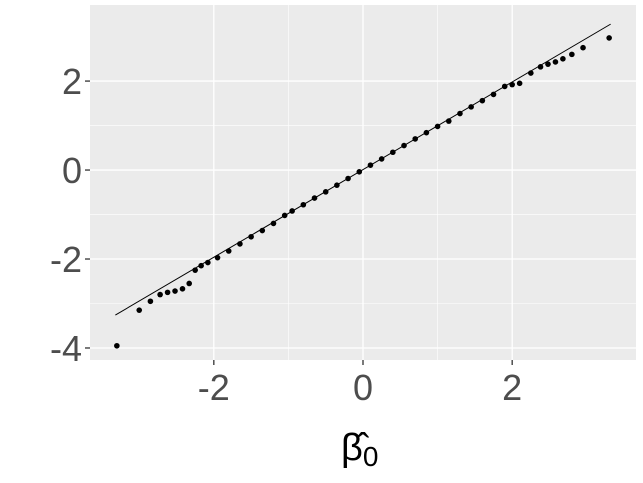 The height and width of the screenshot is (483, 643). I want to click on y-tick-label: -4, so click(66, 348).